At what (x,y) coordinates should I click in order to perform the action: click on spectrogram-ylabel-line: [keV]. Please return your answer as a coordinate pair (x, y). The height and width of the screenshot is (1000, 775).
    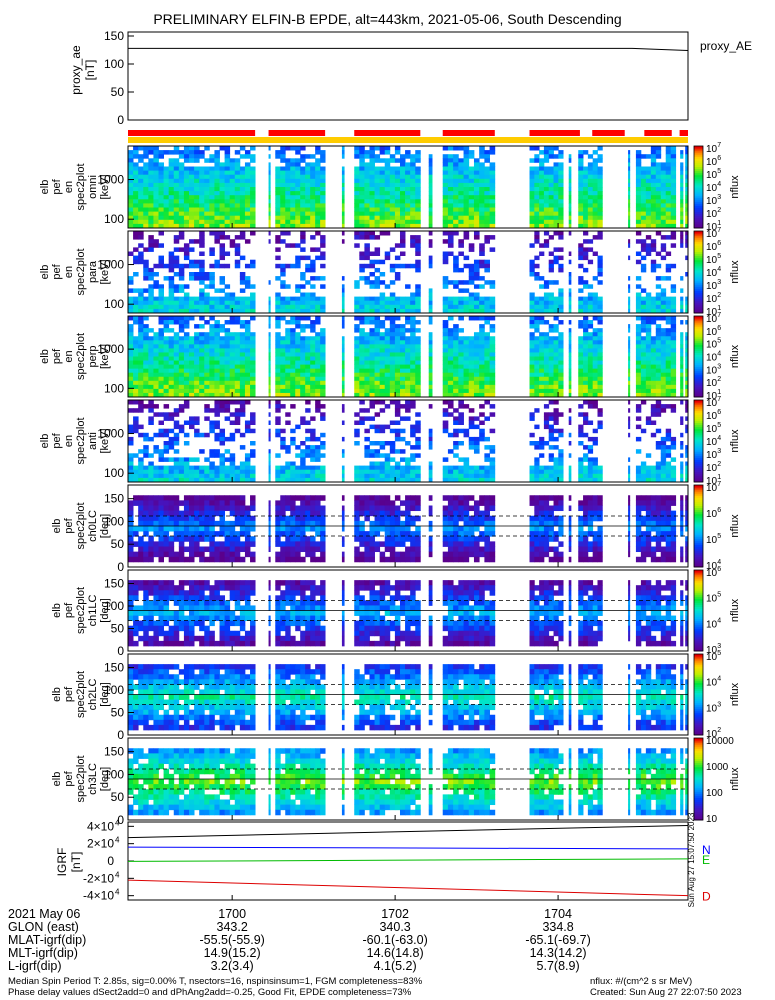
    Looking at the image, I should click on (105, 271).